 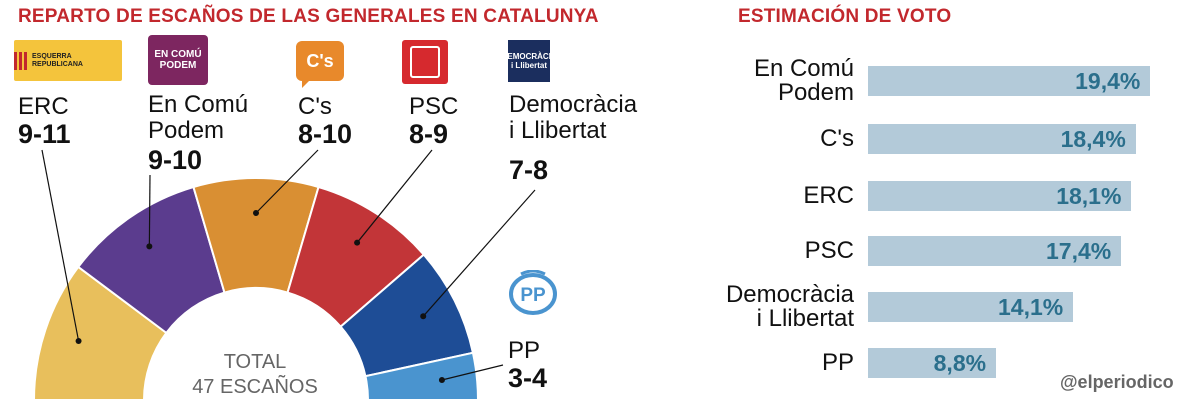 I want to click on vote-value-label: 8,8%, so click(x=960, y=363).